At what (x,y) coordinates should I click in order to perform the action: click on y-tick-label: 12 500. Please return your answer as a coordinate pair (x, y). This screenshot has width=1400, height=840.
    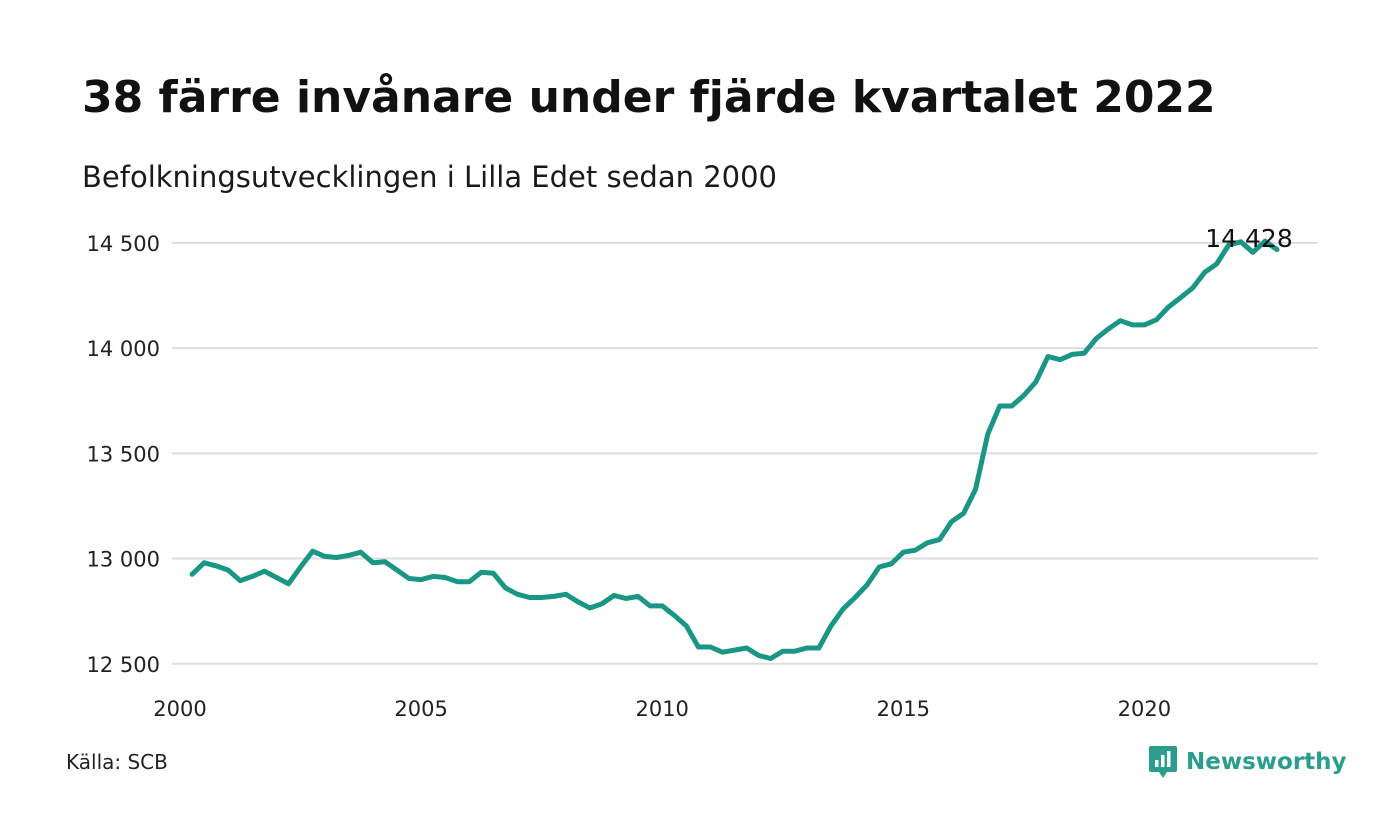
    Looking at the image, I should click on (123, 665).